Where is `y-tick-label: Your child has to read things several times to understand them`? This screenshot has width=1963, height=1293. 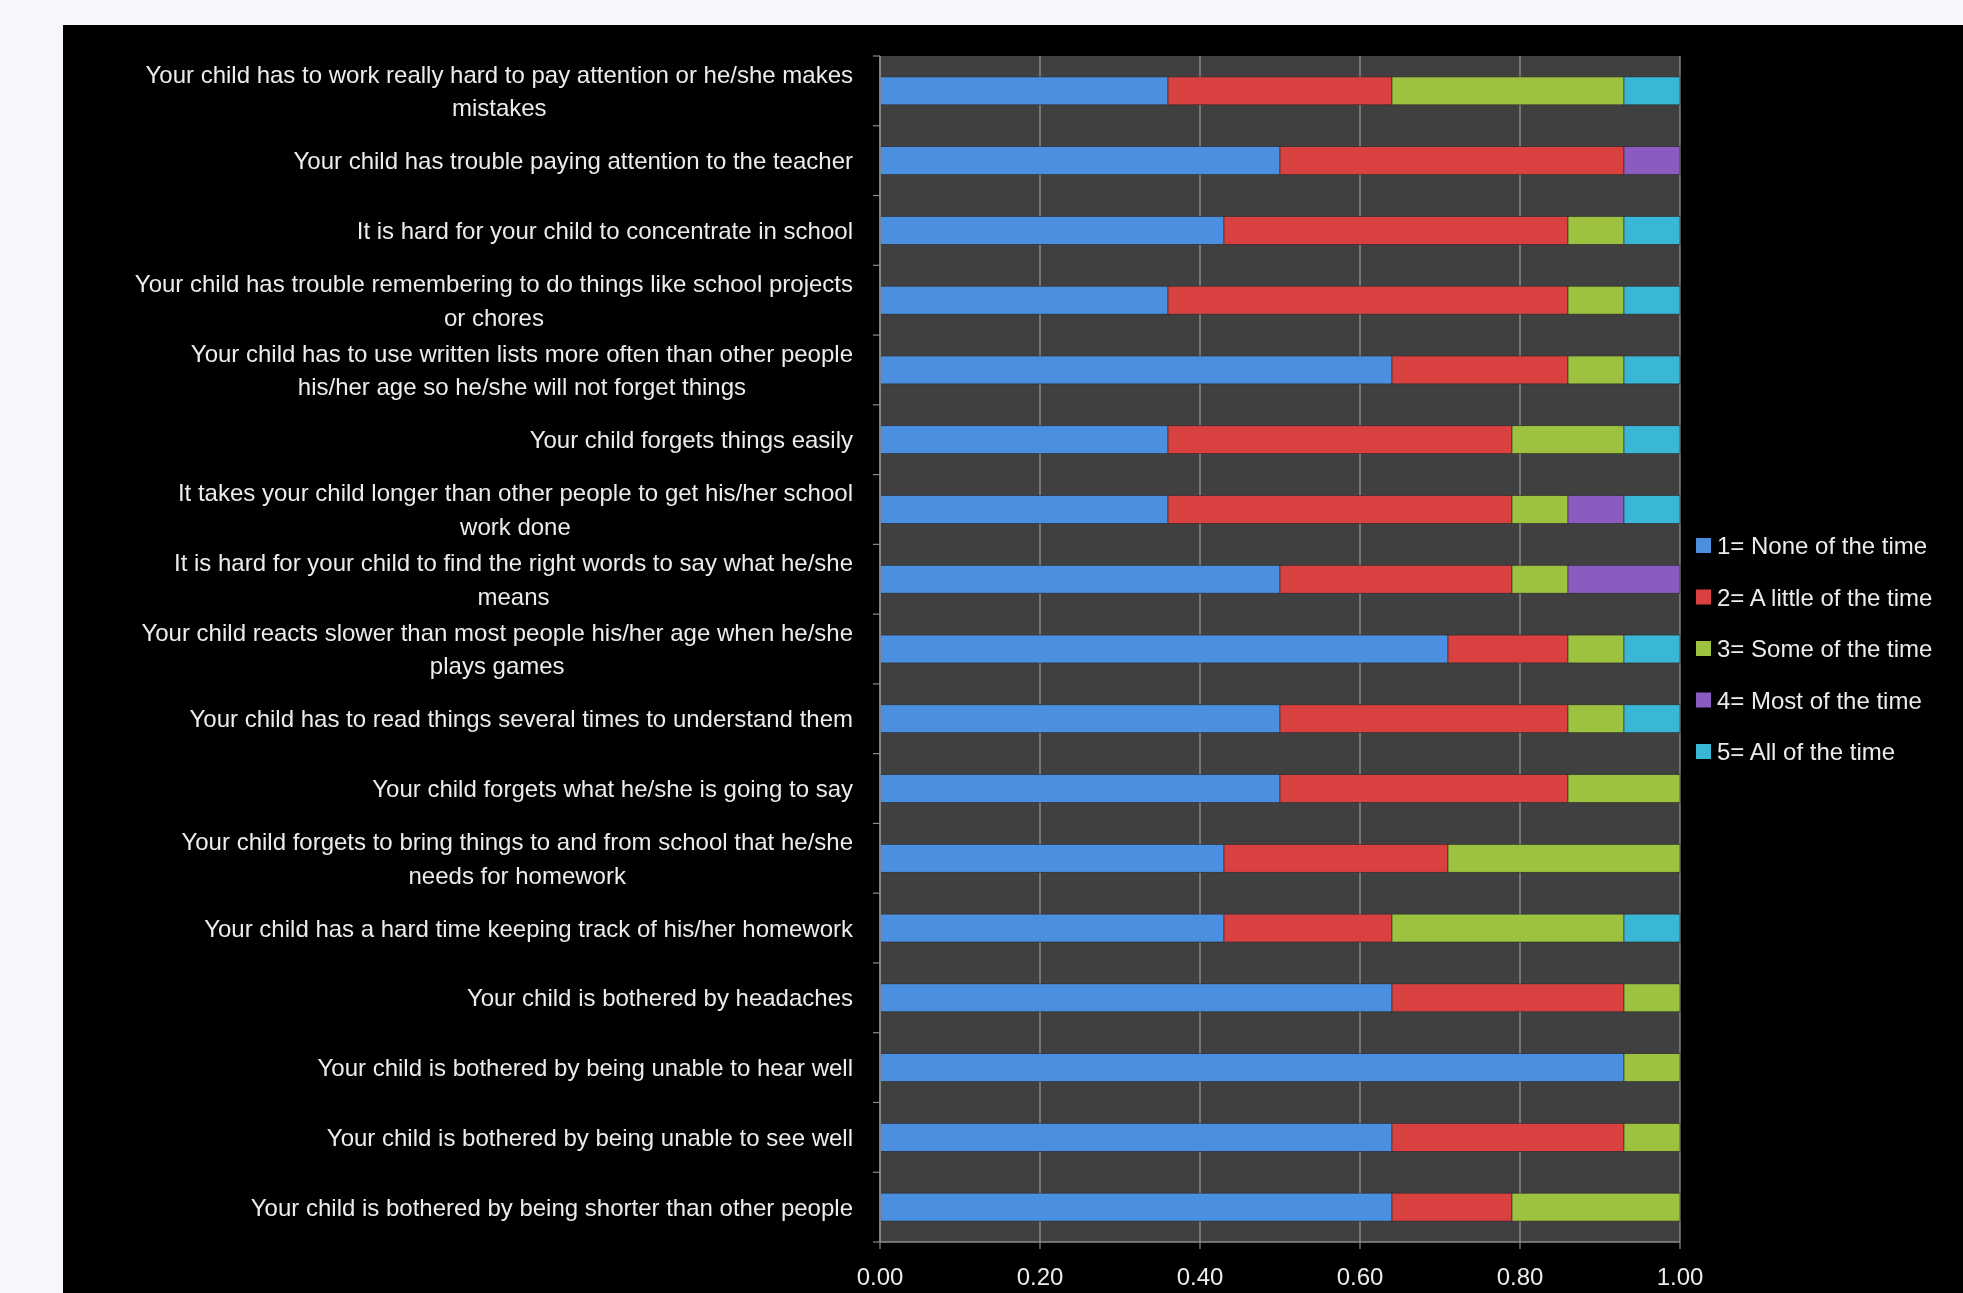
y-tick-label: Your child has to read things several times to understand them is located at coordinates (521, 719).